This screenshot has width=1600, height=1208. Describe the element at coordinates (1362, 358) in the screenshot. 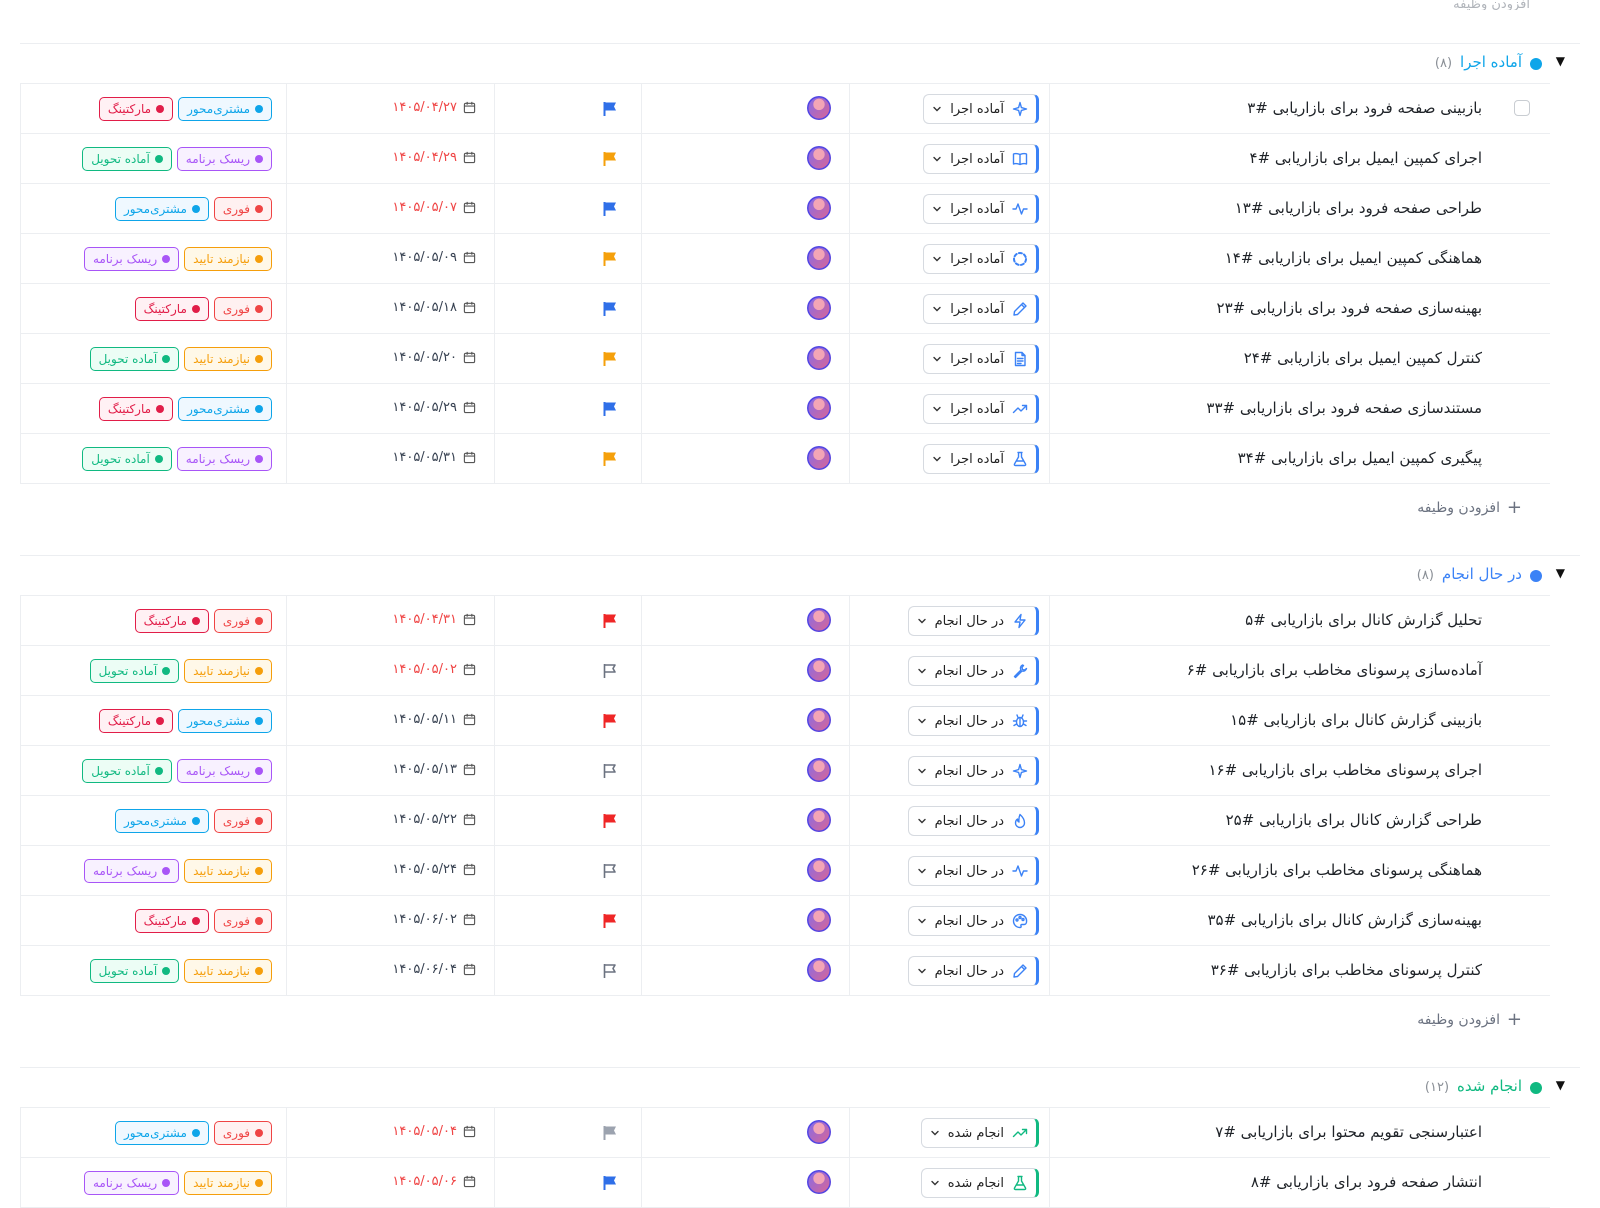

I see `task-title: کنترل کمپین ایمیل برای بازاریابی #۲۴` at that location.